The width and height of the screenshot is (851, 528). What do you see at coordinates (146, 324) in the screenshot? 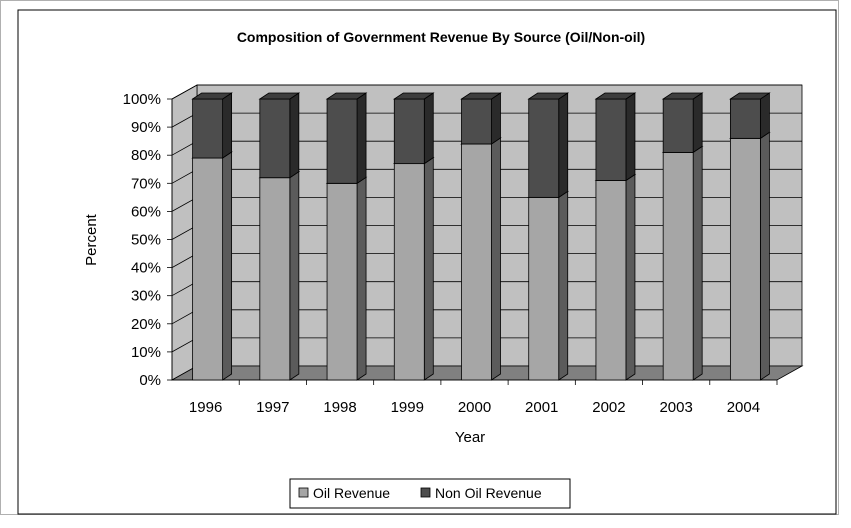
I see `y-tick-label: 20%` at bounding box center [146, 324].